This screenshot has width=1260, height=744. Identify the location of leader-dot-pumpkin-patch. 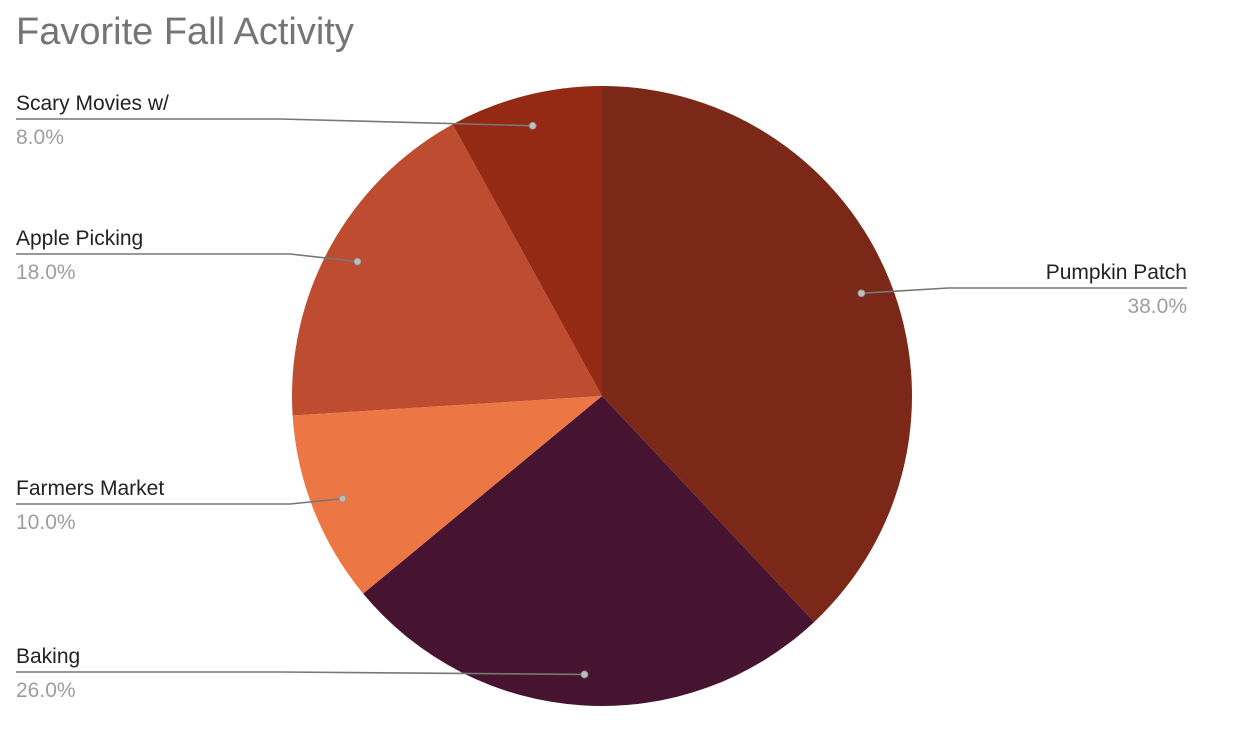
(861, 293).